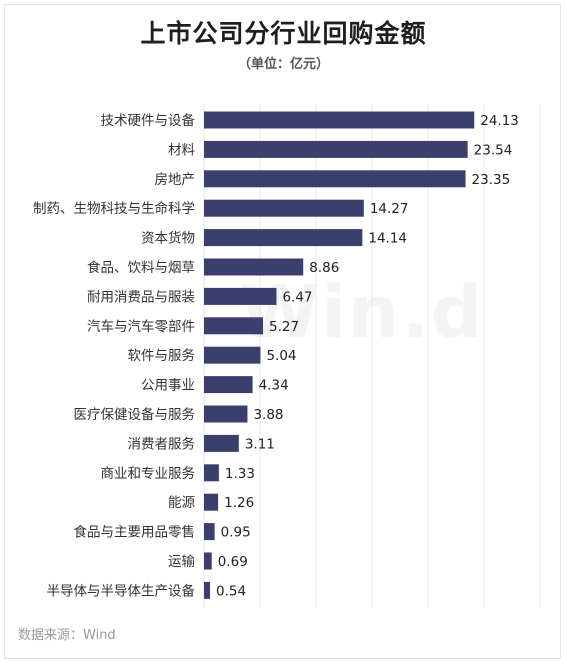 Image resolution: width=567 pixels, height=665 pixels. Describe the element at coordinates (231, 591) in the screenshot. I see `value-label: 0.54` at that location.